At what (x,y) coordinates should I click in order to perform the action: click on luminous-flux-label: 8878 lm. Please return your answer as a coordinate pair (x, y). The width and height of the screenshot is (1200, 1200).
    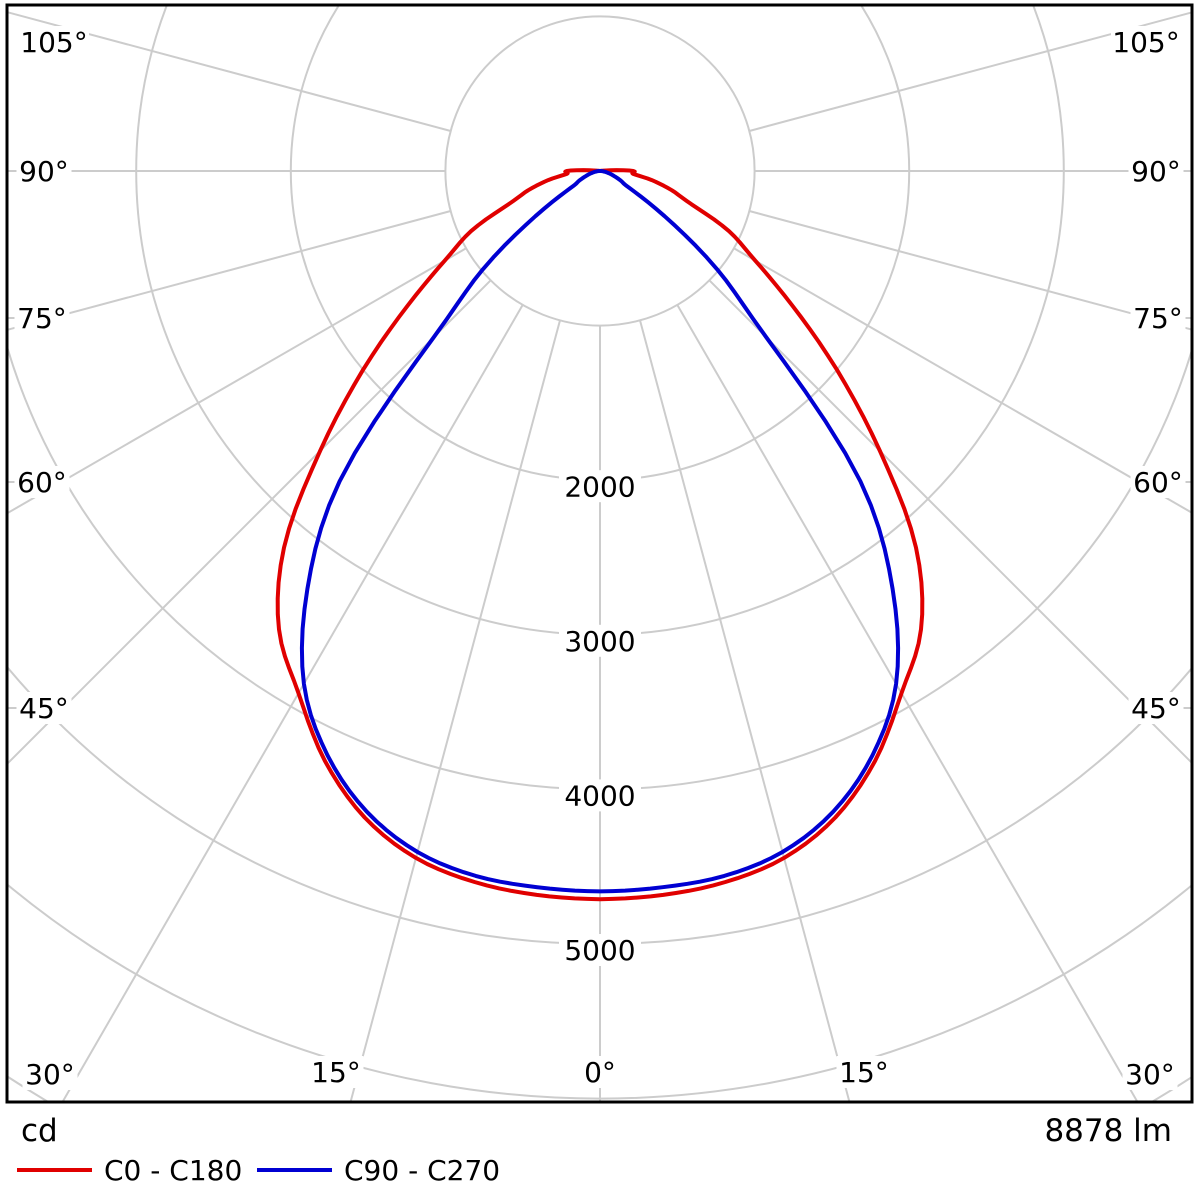
    Looking at the image, I should click on (1108, 1131).